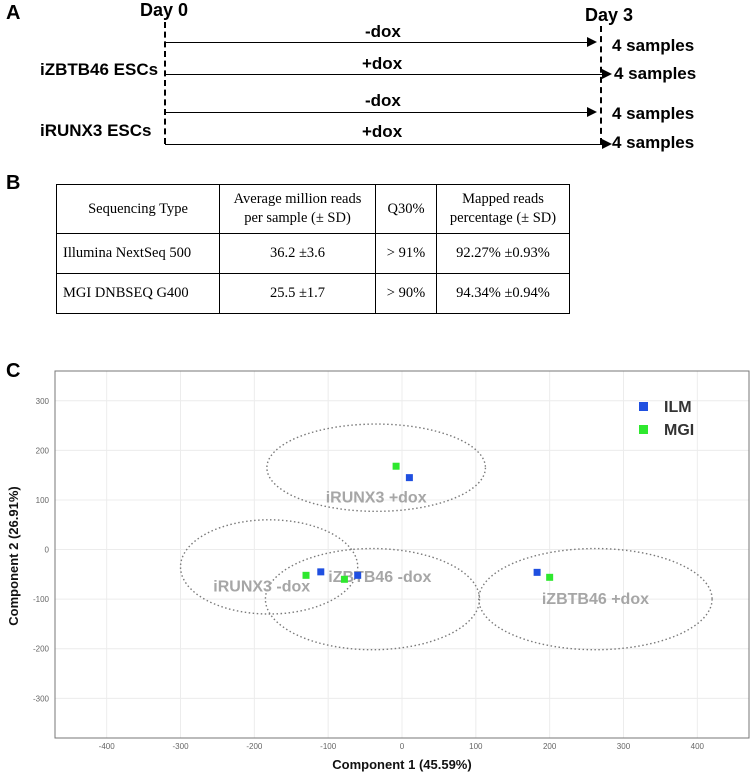  I want to click on x-tick-label: 300, so click(624, 746).